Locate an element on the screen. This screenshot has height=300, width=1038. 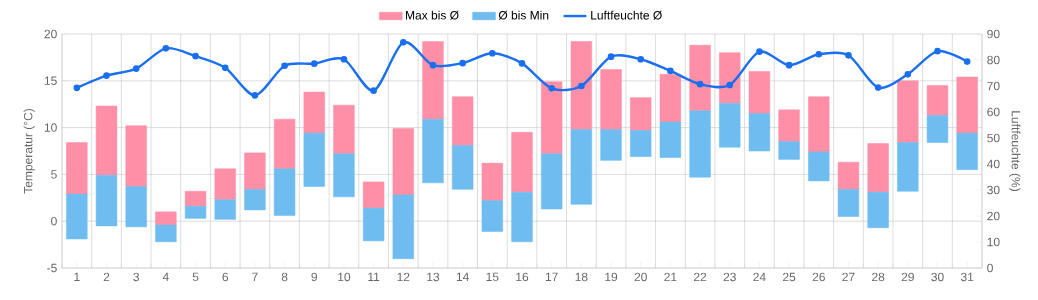
x-tick-label: 21 is located at coordinates (670, 277).